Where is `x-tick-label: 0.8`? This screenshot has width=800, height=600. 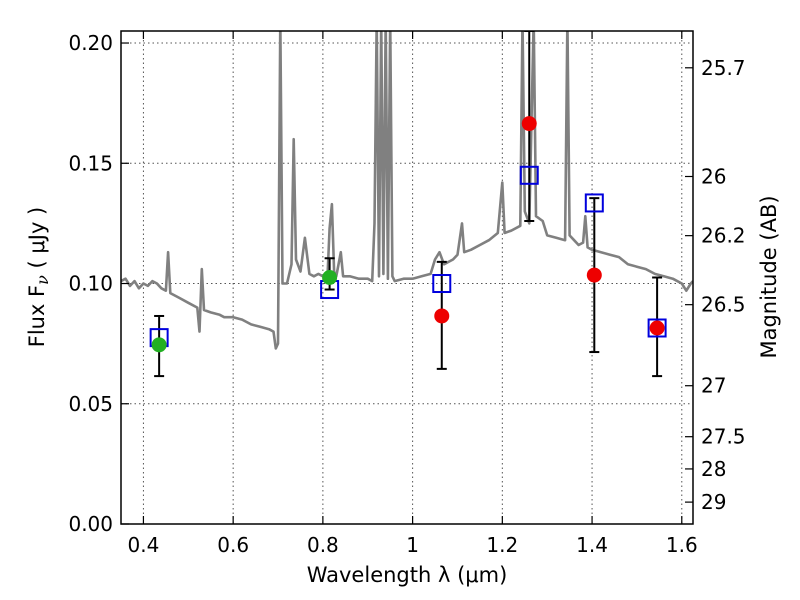 x-tick-label: 0.8 is located at coordinates (323, 545).